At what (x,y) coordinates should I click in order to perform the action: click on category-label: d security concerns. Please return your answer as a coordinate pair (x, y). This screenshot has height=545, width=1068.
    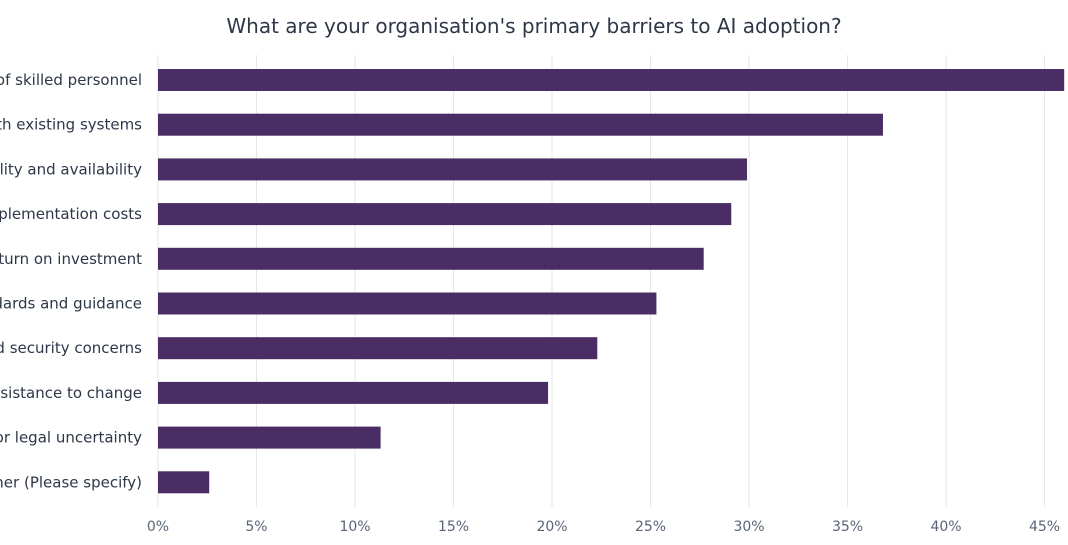
    Looking at the image, I should click on (71, 348).